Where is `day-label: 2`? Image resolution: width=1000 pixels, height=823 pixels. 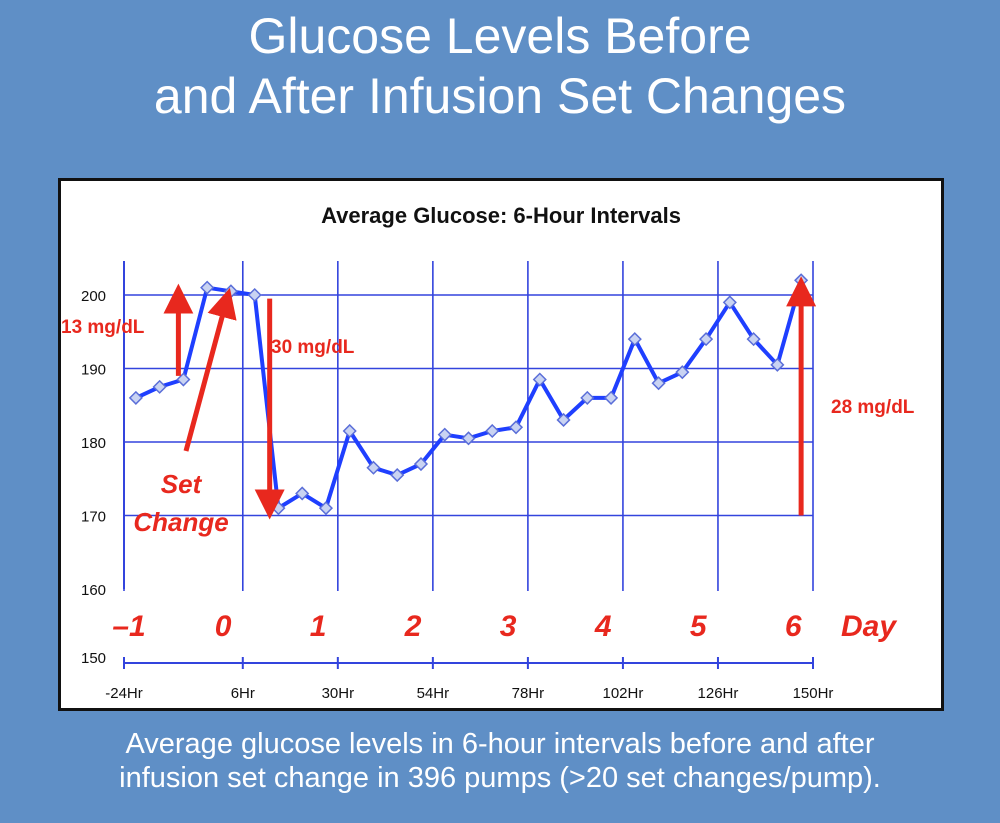 day-label: 2 is located at coordinates (413, 626).